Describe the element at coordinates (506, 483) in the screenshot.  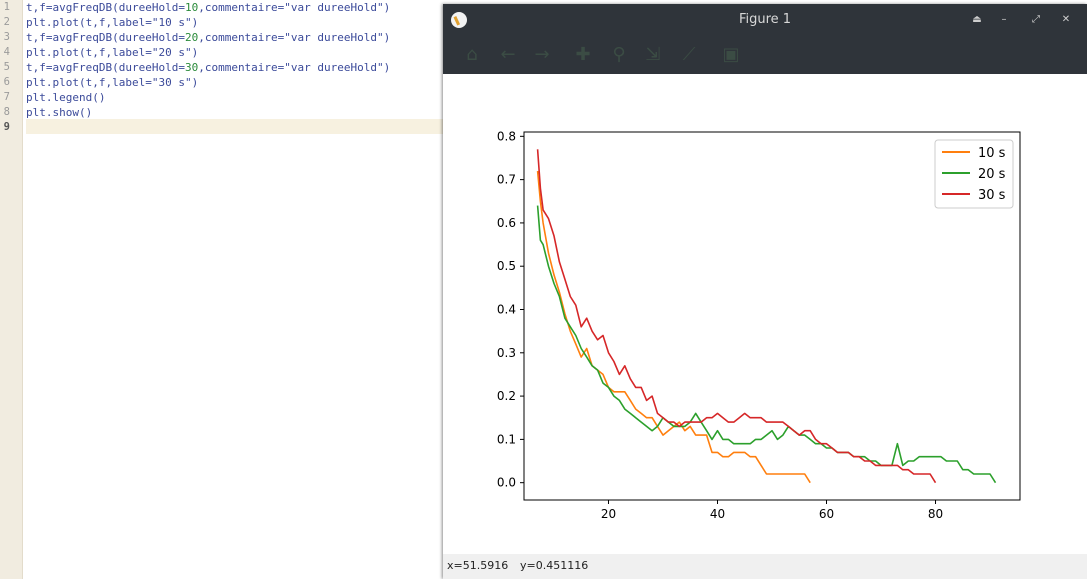
I see `y-tick-label: 0.0` at that location.